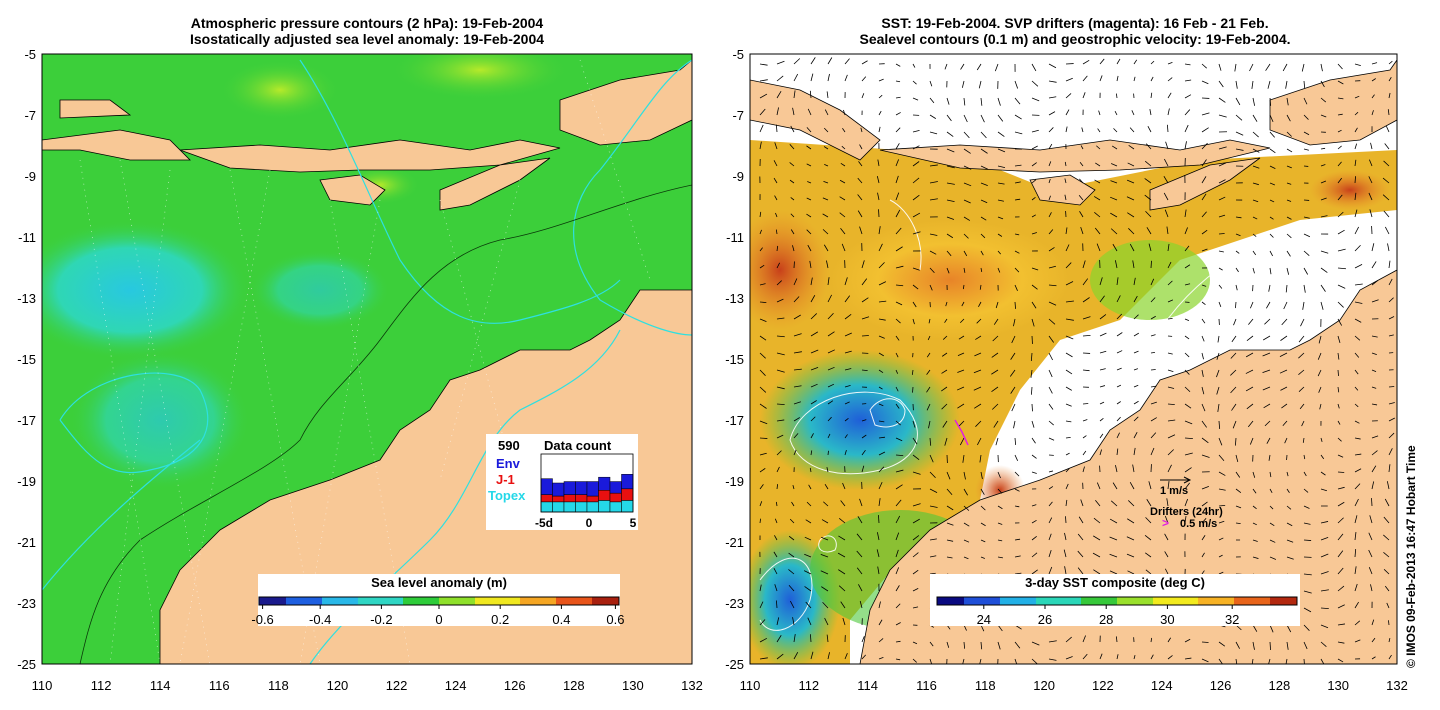  Describe the element at coordinates (1117, 601) in the screenshot. I see `right-colorbar-scale` at that location.